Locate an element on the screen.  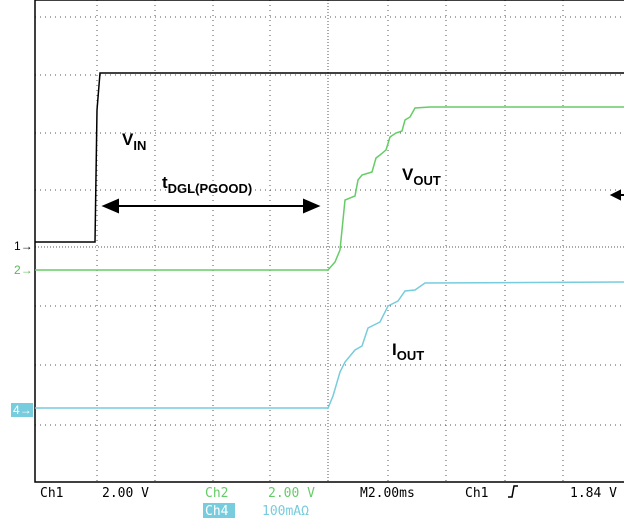
status-ch4: Ch4 is located at coordinates (217, 511).